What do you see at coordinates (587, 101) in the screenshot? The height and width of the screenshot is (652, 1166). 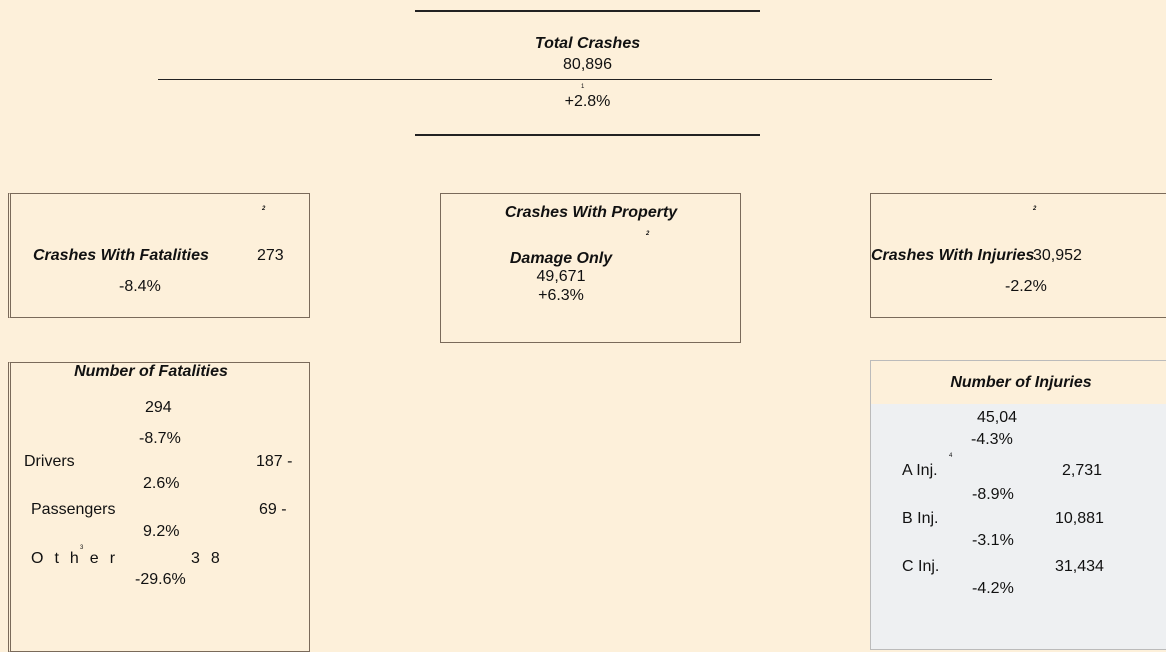 I see `total-change: +2.8%` at bounding box center [587, 101].